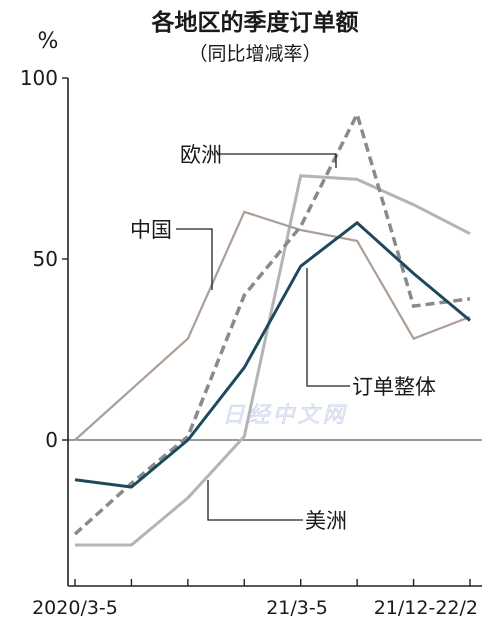 This screenshot has width=500, height=632. I want to click on series-label: 订单整体, so click(394, 387).